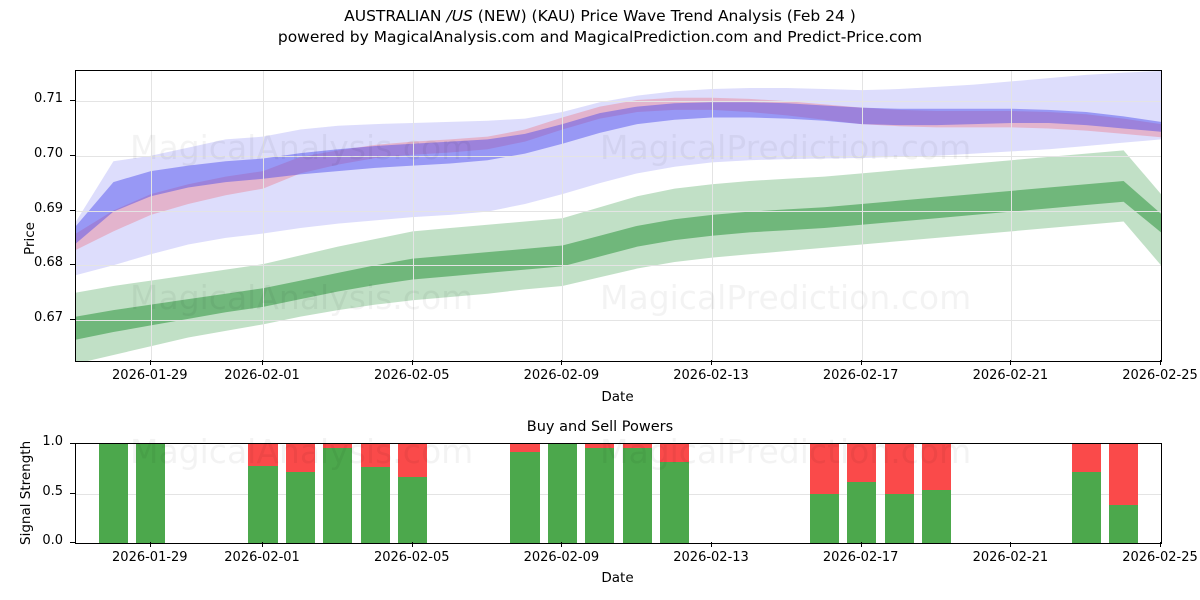 This screenshot has height=600, width=1200. I want to click on signal-xtick-label: 2026-02-13, so click(711, 557).